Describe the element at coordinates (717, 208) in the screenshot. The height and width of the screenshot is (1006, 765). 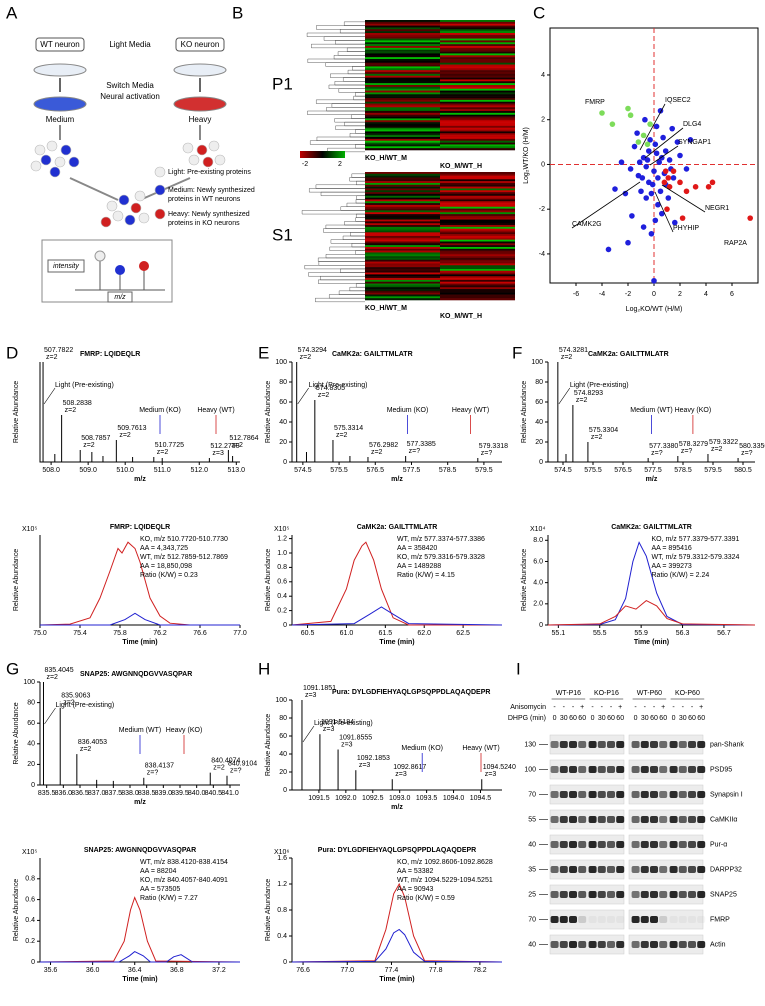
I see `annotation: NEGR1` at that location.